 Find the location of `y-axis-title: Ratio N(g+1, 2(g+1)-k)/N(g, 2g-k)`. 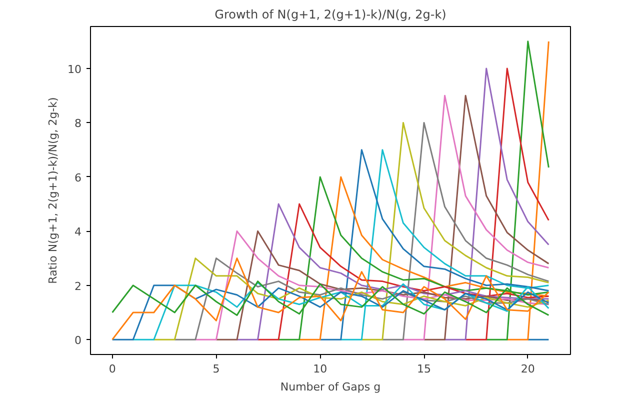

y-axis-title: Ratio N(g+1, 2(g+1)-k)/N(g, 2g-k) is located at coordinates (53, 190).